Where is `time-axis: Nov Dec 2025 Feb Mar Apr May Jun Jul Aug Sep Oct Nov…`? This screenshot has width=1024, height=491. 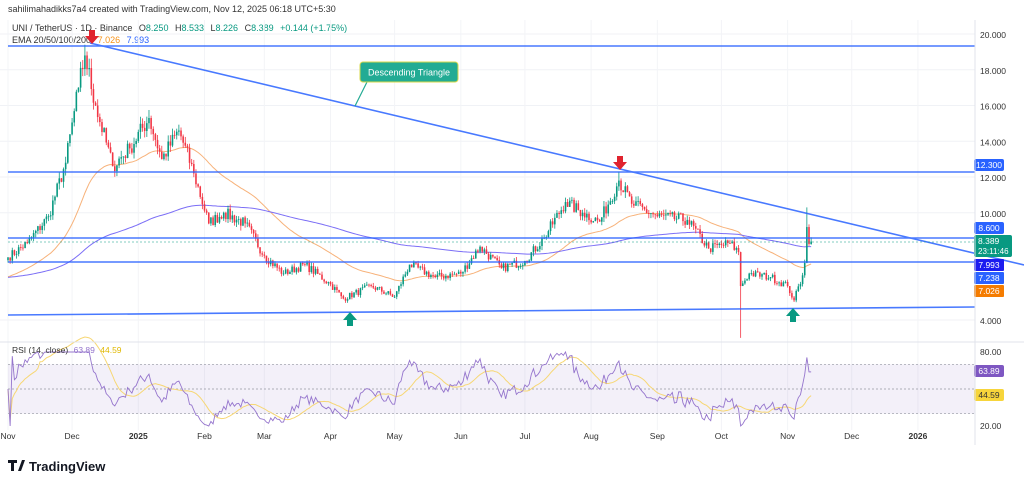
time-axis: Nov Dec 2025 Feb Mar Apr May Jun Jul Aug Sep Oct Nov… is located at coordinates (463, 436).